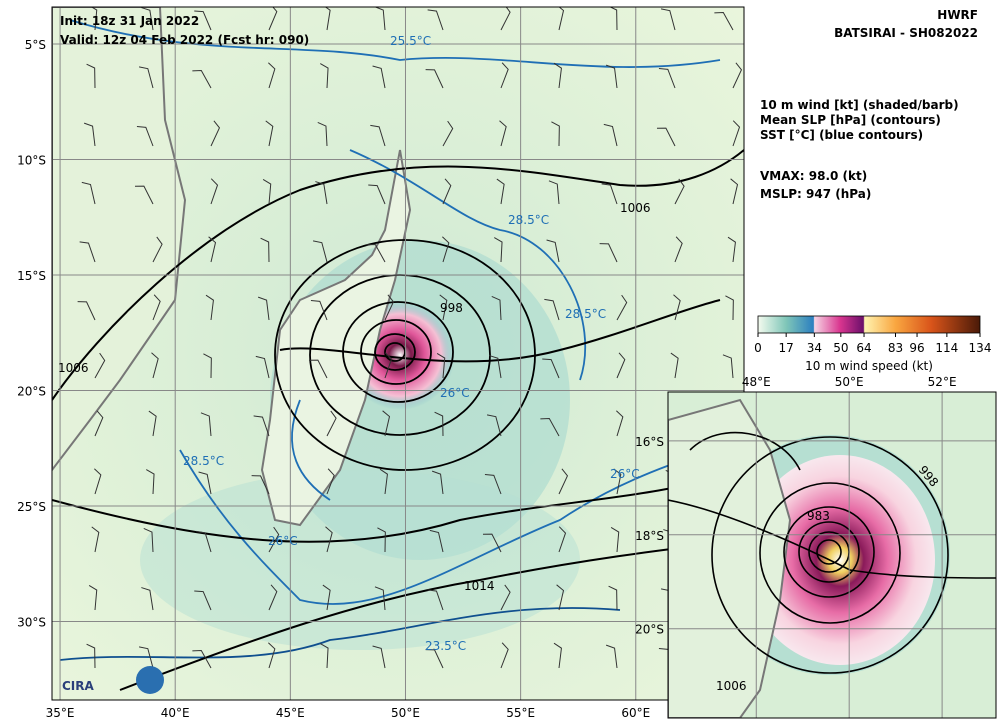 This screenshot has width=1000, height=722. Describe the element at coordinates (758, 348) in the screenshot. I see `colorbar-tick-label: 0` at that location.